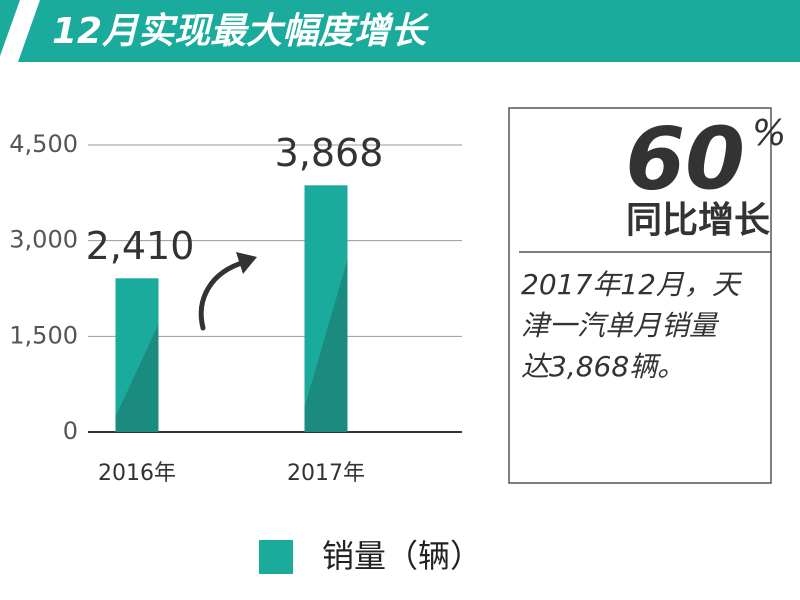 The image size is (800, 600). What do you see at coordinates (43, 240) in the screenshot?
I see `y-tick-label: 3,000` at bounding box center [43, 240].